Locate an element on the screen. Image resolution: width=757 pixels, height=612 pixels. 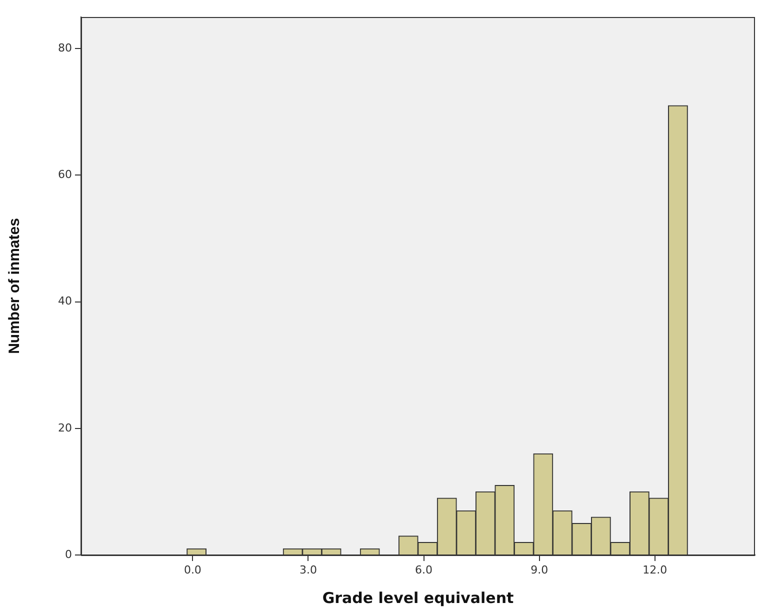
y-tick-label: 40 is located at coordinates (65, 301).